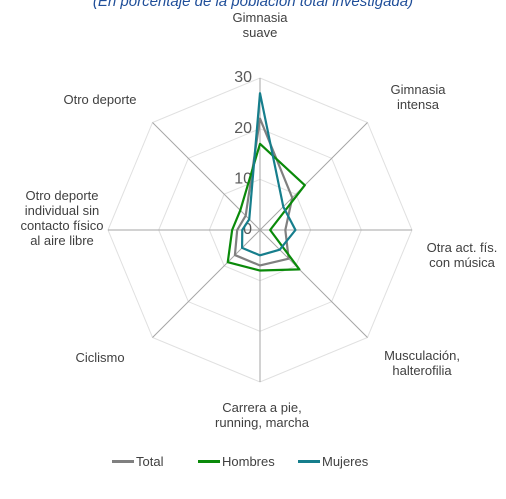 Image resolution: width=506 pixels, height=499 pixels. What do you see at coordinates (247, 229) in the screenshot?
I see `tick-label: 0` at bounding box center [247, 229].